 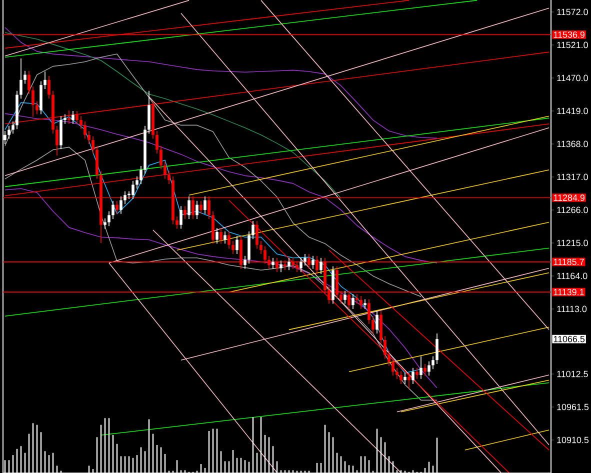 I want to click on y-tick-label: 11012.5, so click(x=572, y=374).